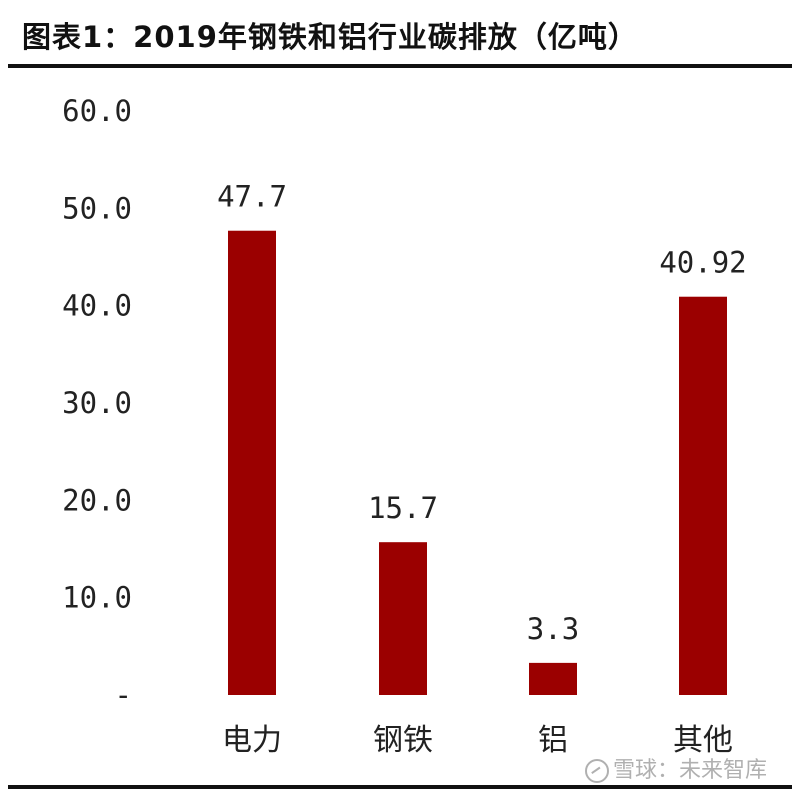  Describe the element at coordinates (553, 740) in the screenshot. I see `x-category-label: 铝` at that location.